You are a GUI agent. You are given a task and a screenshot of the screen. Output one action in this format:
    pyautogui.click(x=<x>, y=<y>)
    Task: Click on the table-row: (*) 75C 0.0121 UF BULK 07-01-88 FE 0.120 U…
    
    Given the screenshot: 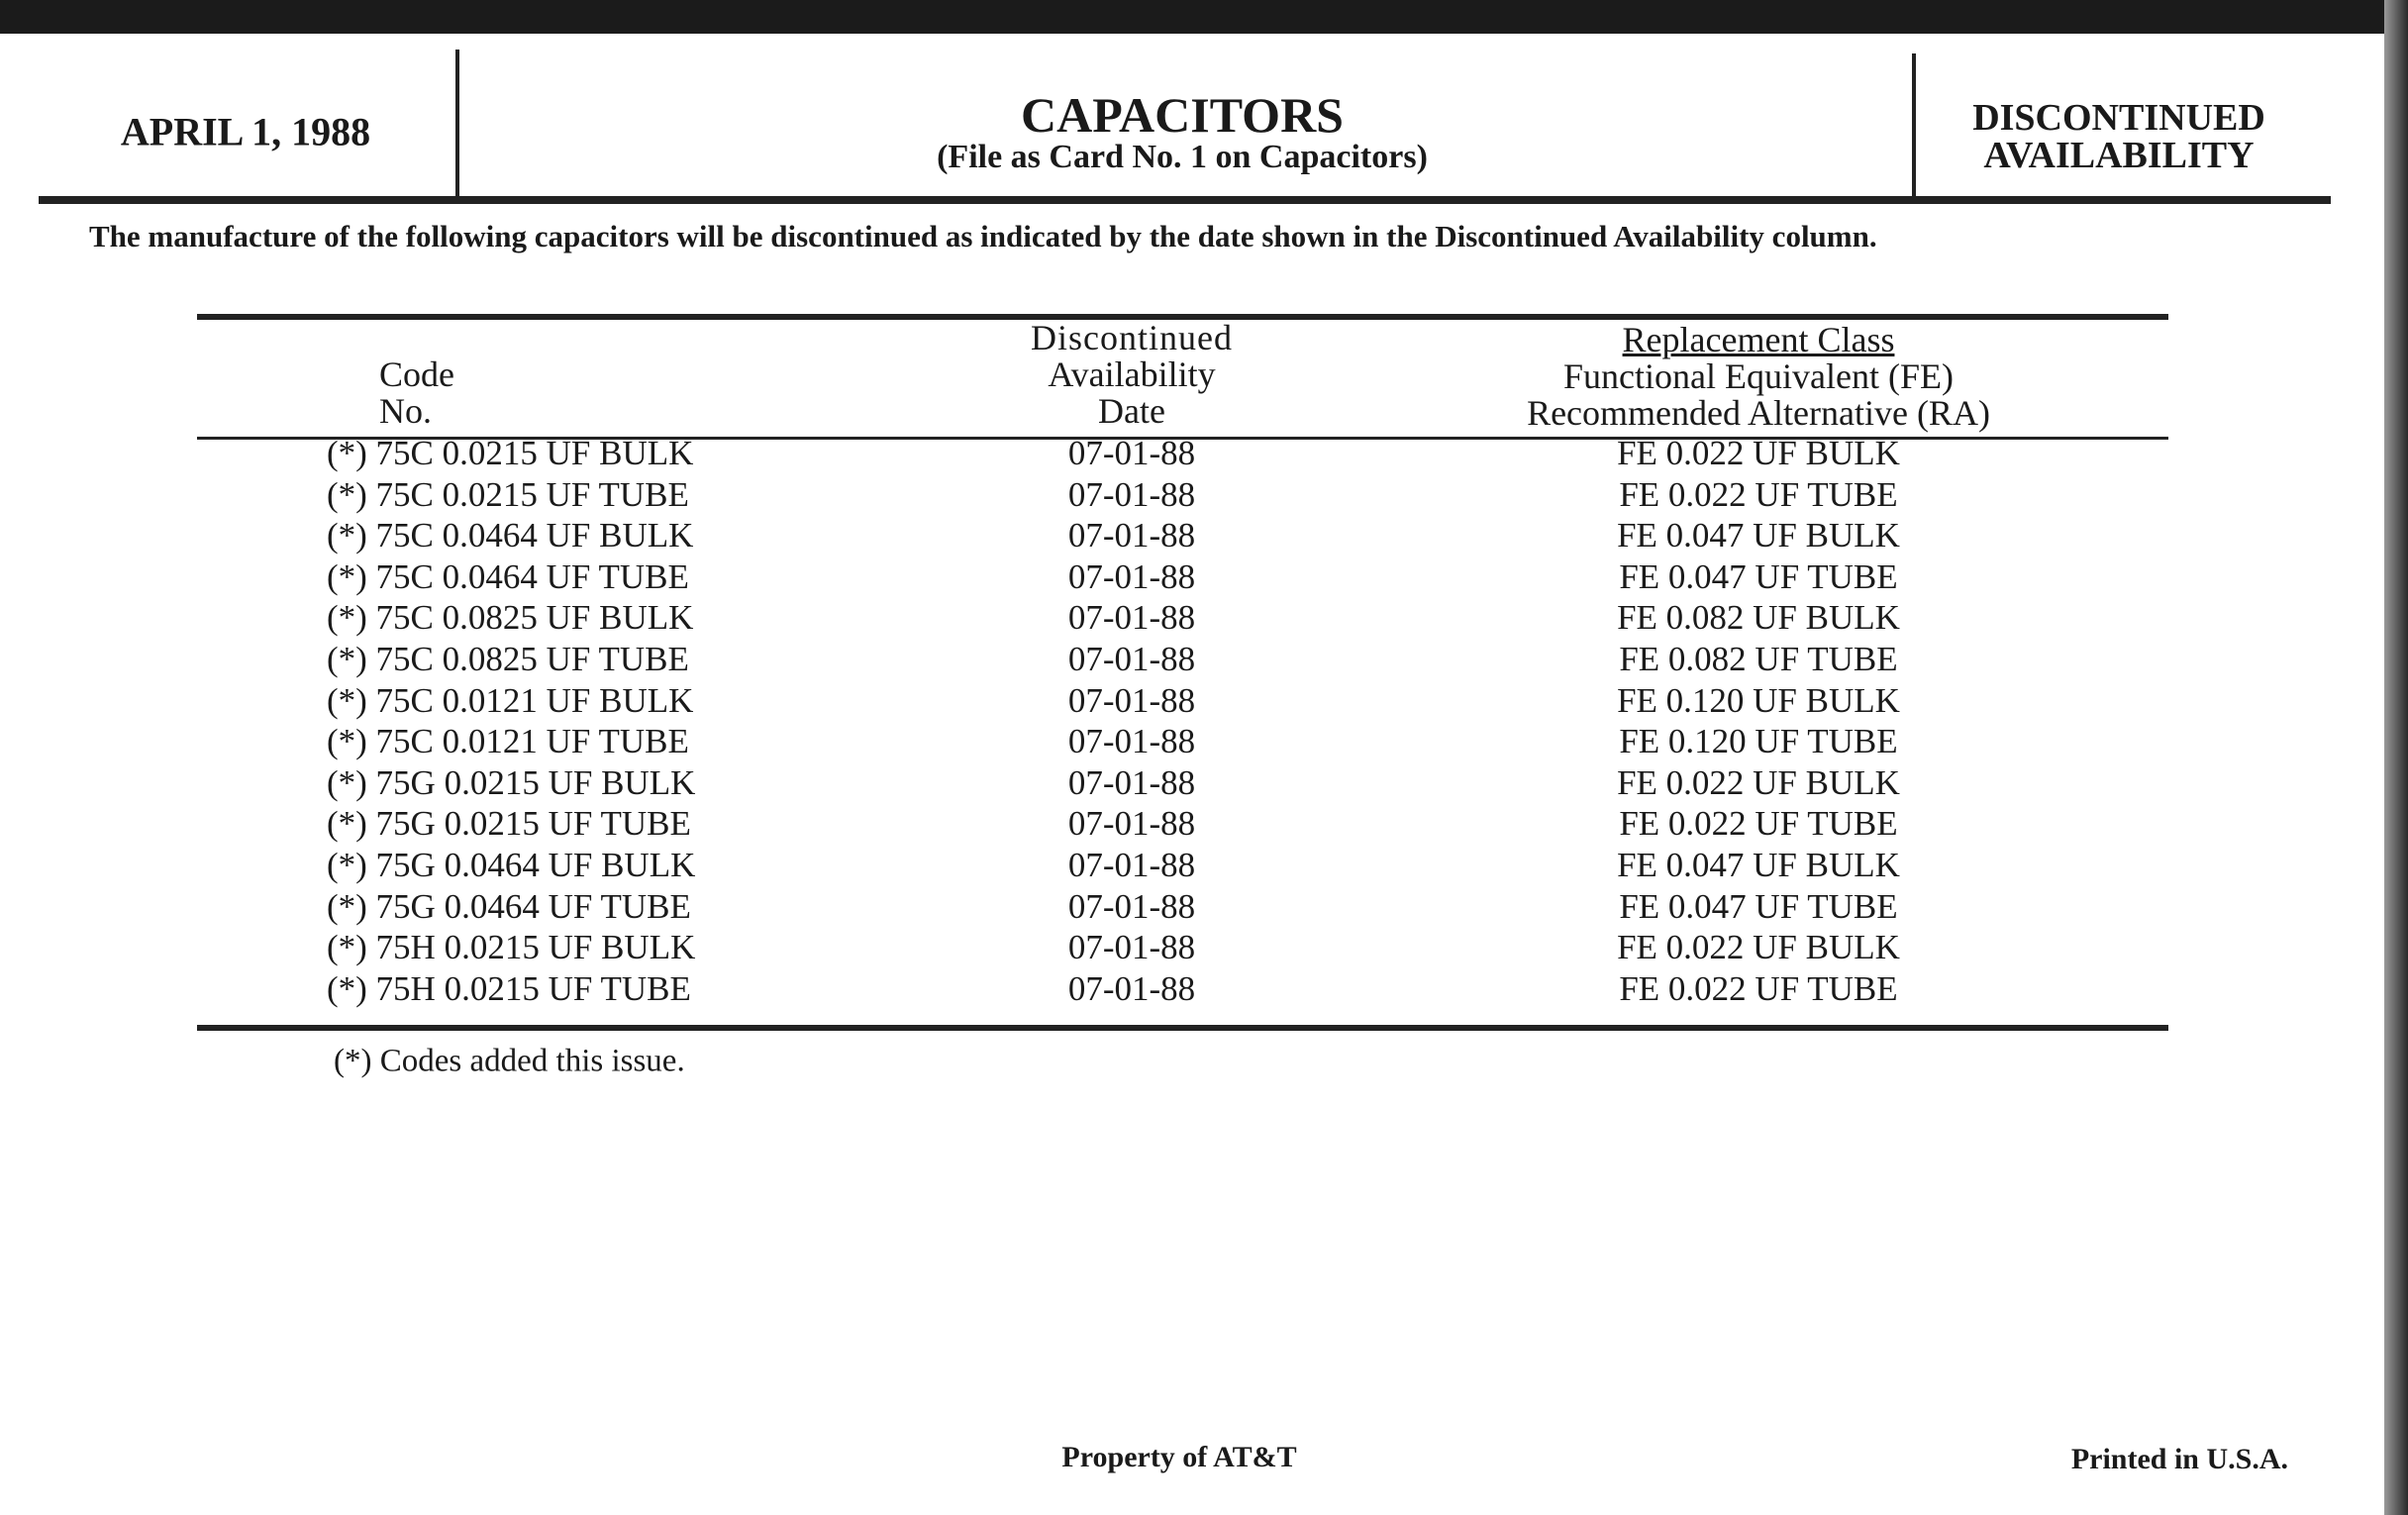 What is the action you would take?
    pyautogui.click(x=1204, y=701)
    